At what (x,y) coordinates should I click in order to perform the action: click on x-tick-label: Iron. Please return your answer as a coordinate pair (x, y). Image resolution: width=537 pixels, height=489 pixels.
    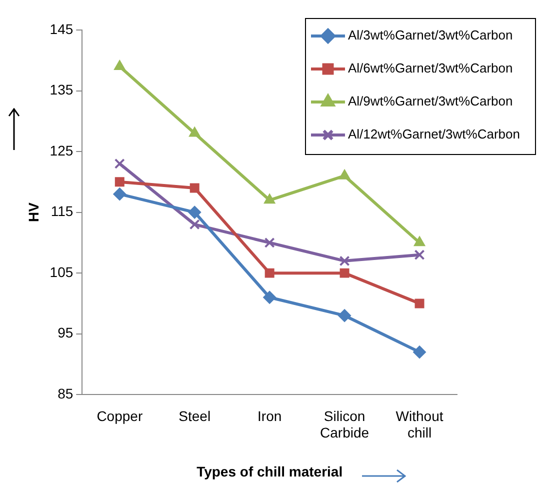
    Looking at the image, I should click on (270, 416).